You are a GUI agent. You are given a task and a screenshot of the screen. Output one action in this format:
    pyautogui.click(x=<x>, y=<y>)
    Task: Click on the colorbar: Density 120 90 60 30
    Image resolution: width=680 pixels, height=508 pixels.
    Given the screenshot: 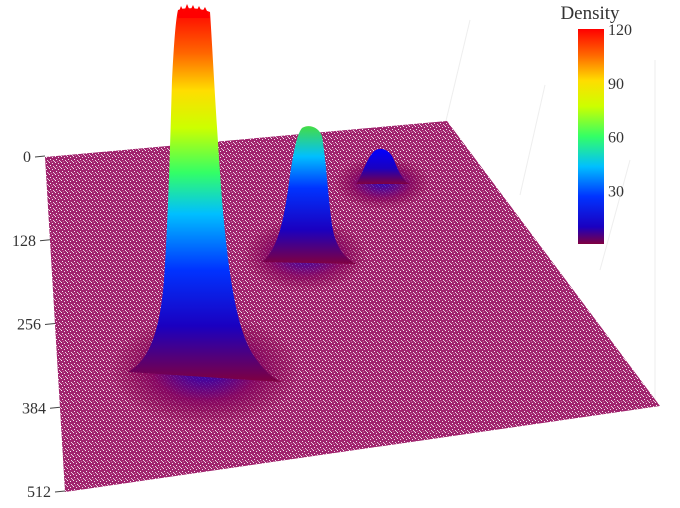 What is the action you would take?
    pyautogui.click(x=596, y=123)
    